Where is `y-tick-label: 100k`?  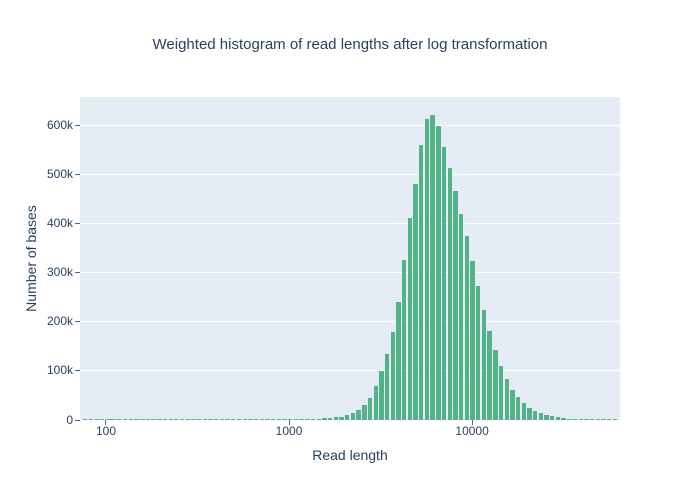 y-tick-label: 100k is located at coordinates (59, 370).